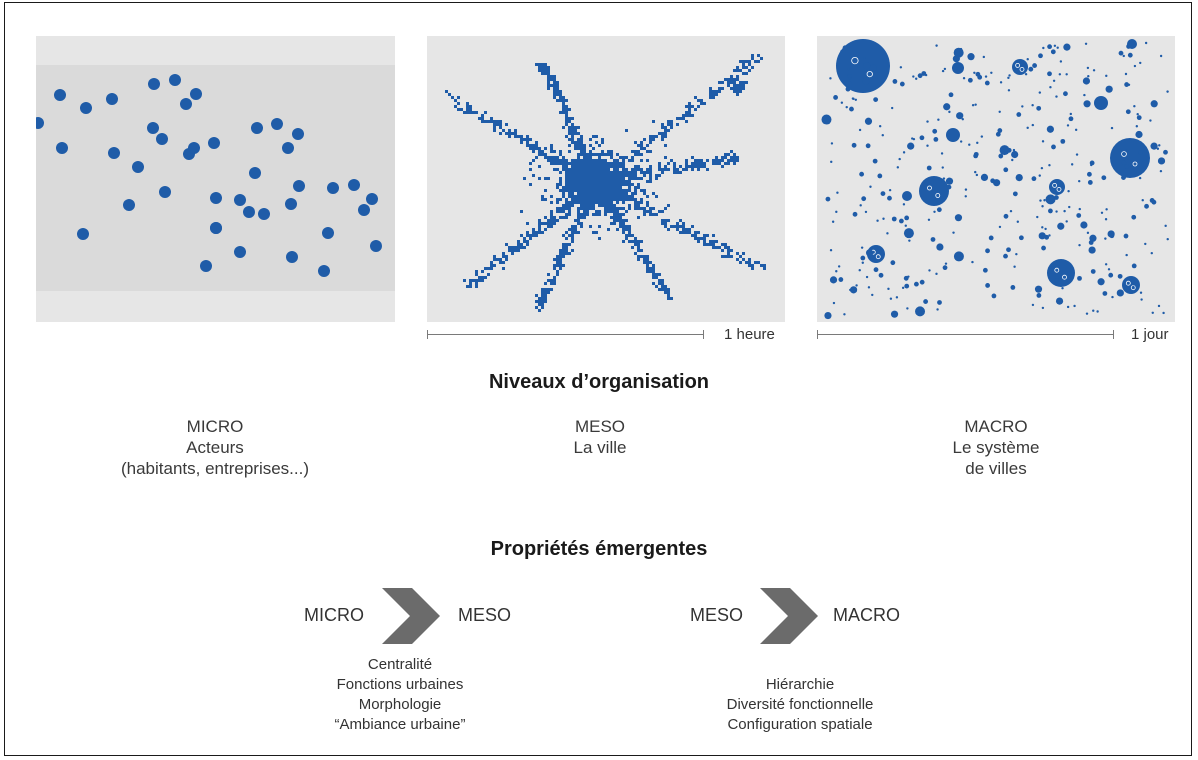 The height and width of the screenshot is (760, 1198). What do you see at coordinates (215, 179) in the screenshot?
I see `micro-agents-panel` at bounding box center [215, 179].